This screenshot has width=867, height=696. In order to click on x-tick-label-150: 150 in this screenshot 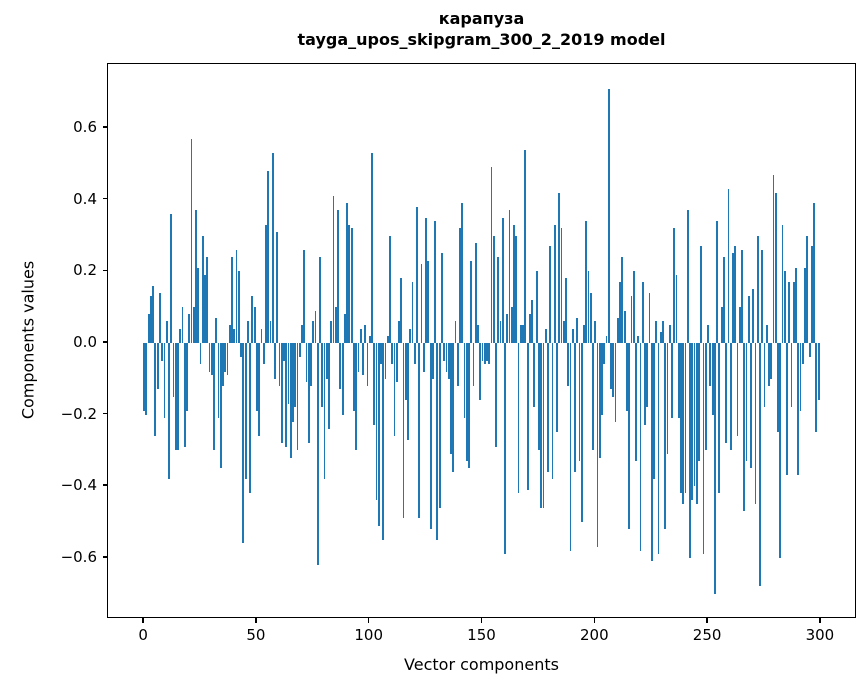, I will do `click(481, 635)`.